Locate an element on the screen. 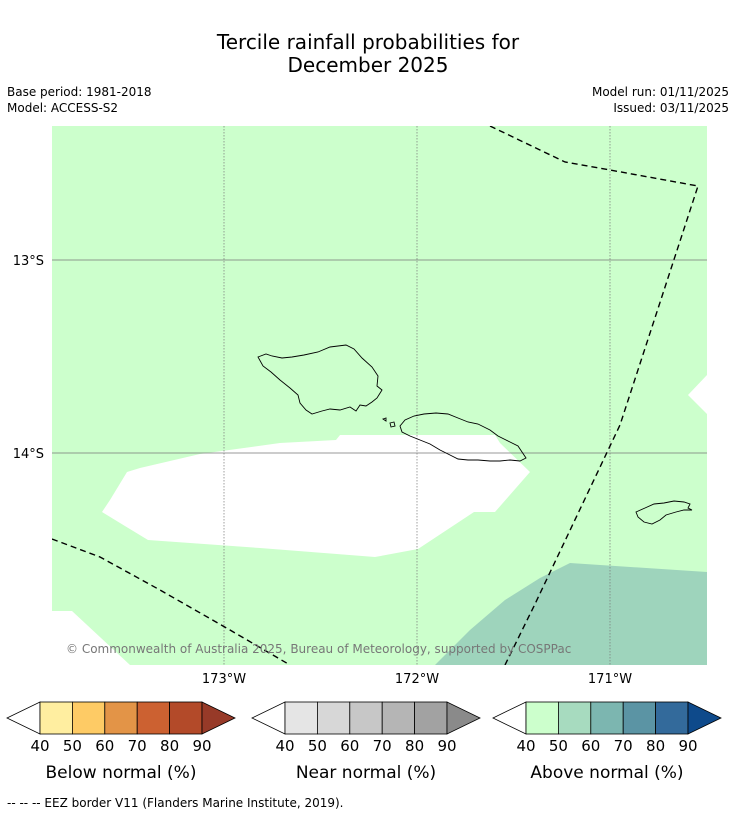  colorbar-title-below-normal: Below normal (%) is located at coordinates (121, 773).